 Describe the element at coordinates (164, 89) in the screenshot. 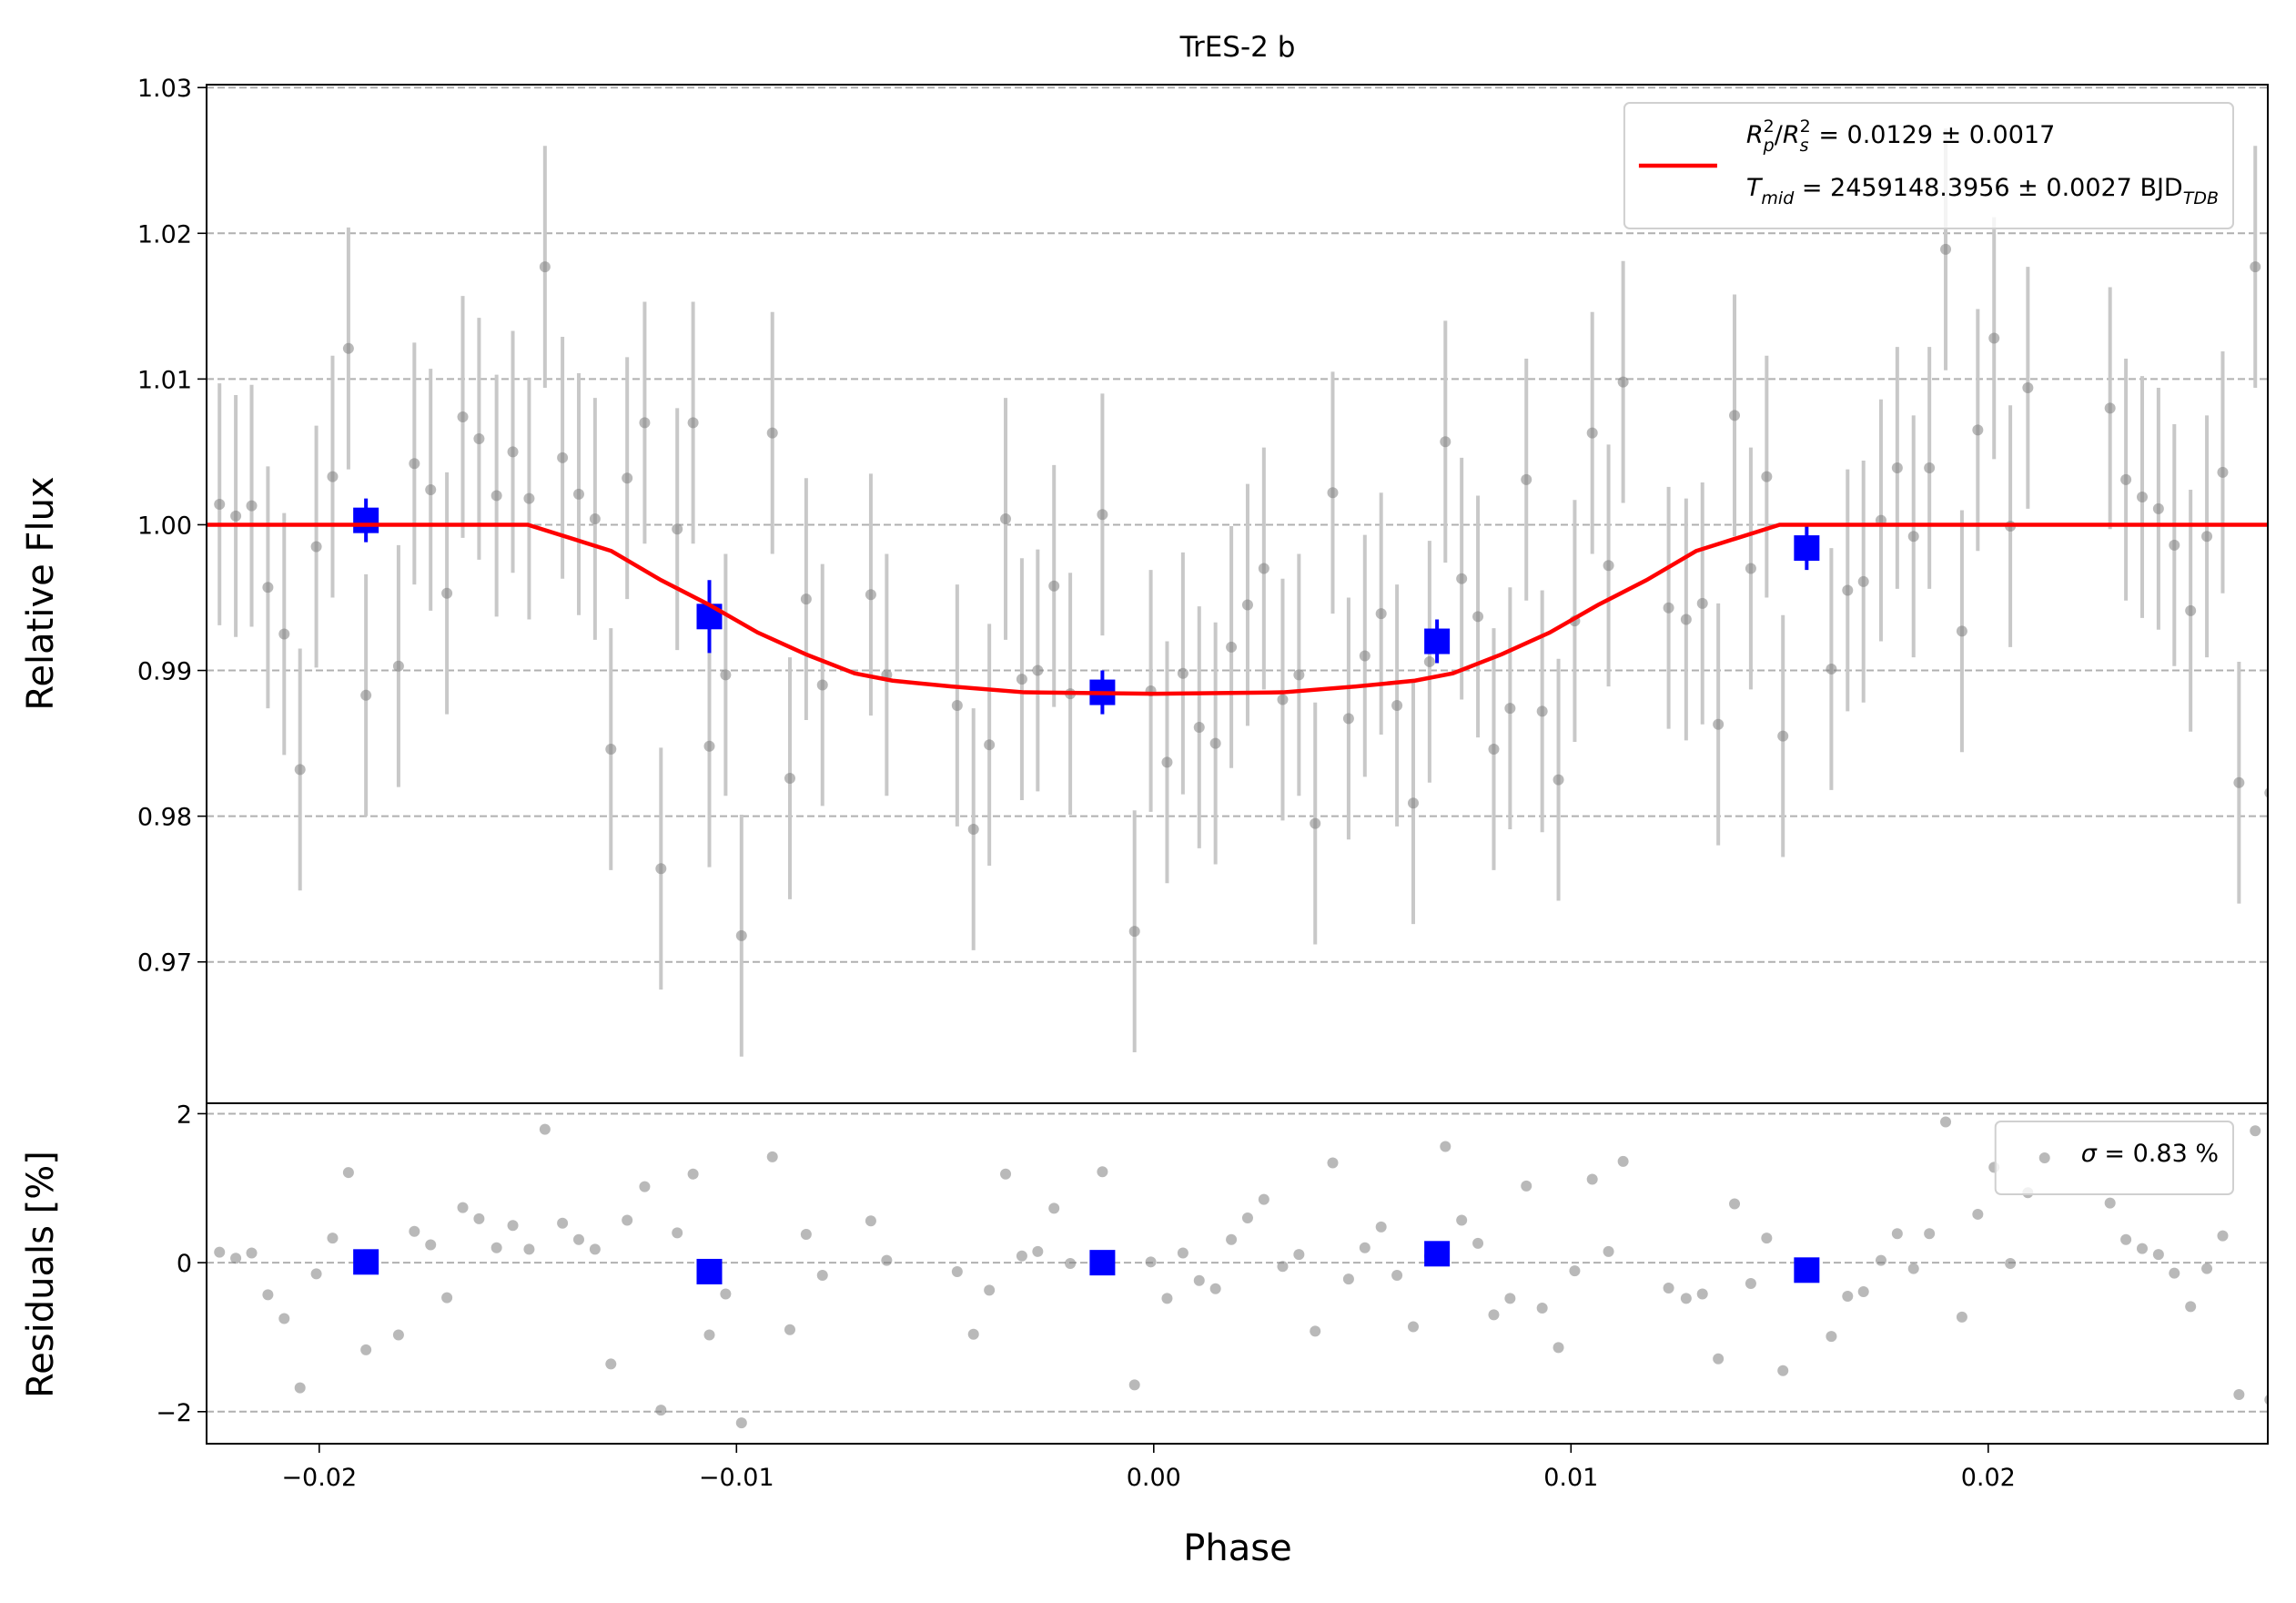

I see `y-tick-label: 1.03` at that location.